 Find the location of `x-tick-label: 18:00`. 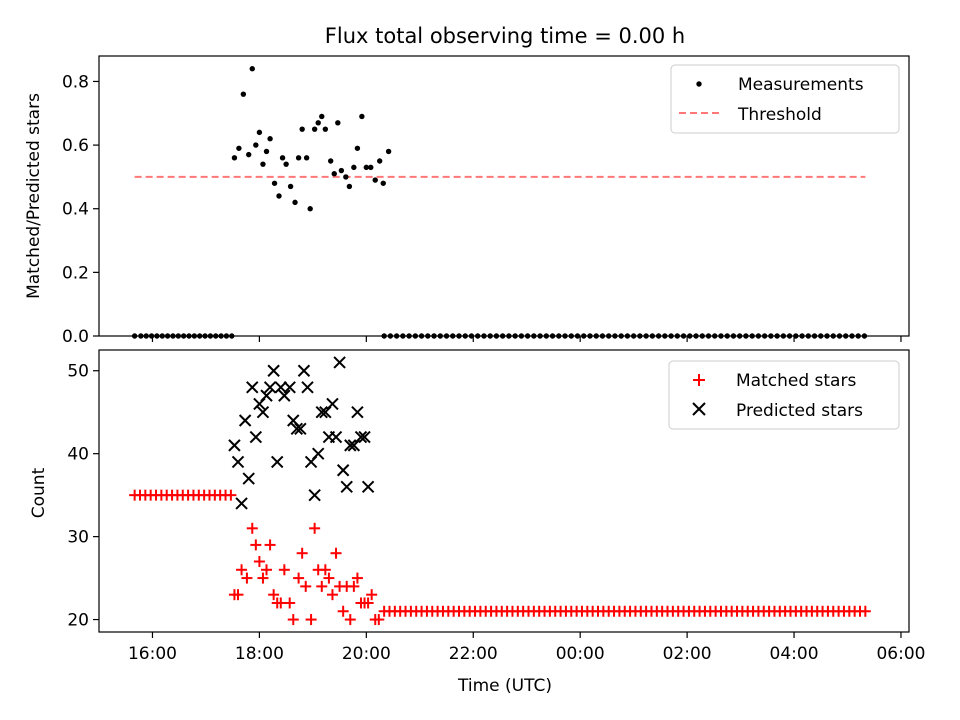

x-tick-label: 18:00 is located at coordinates (259, 654).